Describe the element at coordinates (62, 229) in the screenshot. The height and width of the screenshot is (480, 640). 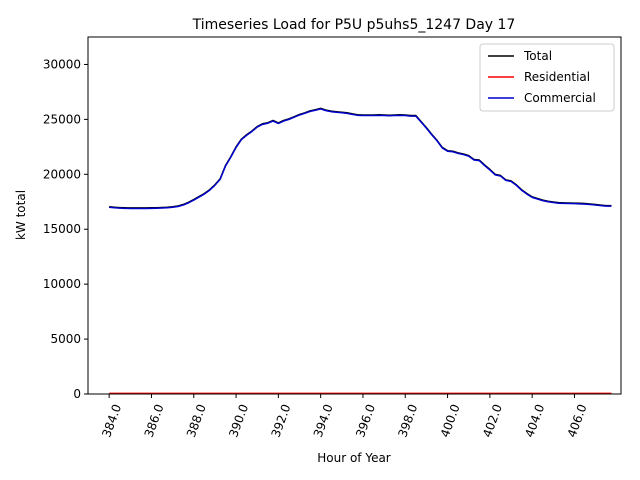
I see `y-tick-label: 15000` at that location.